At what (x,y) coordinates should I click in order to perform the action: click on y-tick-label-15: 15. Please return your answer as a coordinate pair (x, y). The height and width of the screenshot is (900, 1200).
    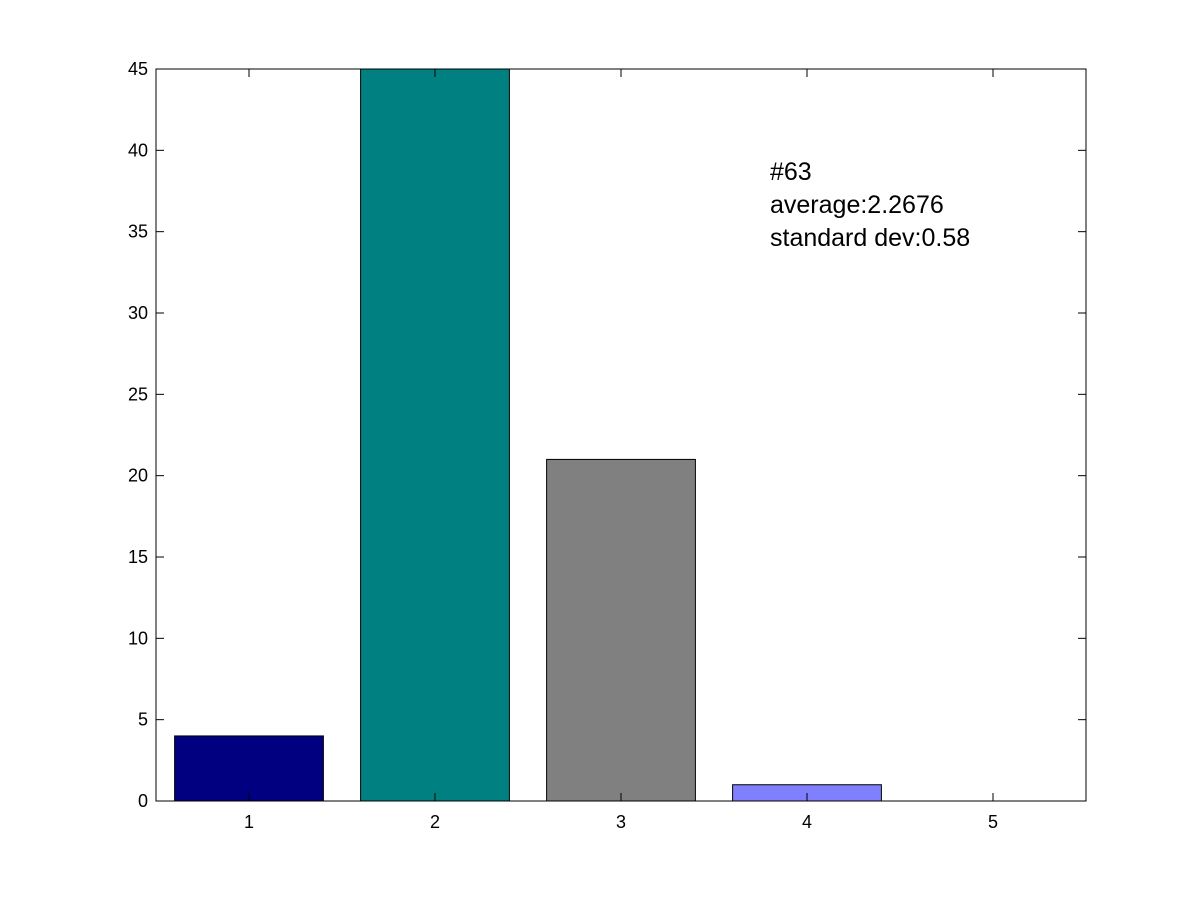
    Looking at the image, I should click on (138, 557).